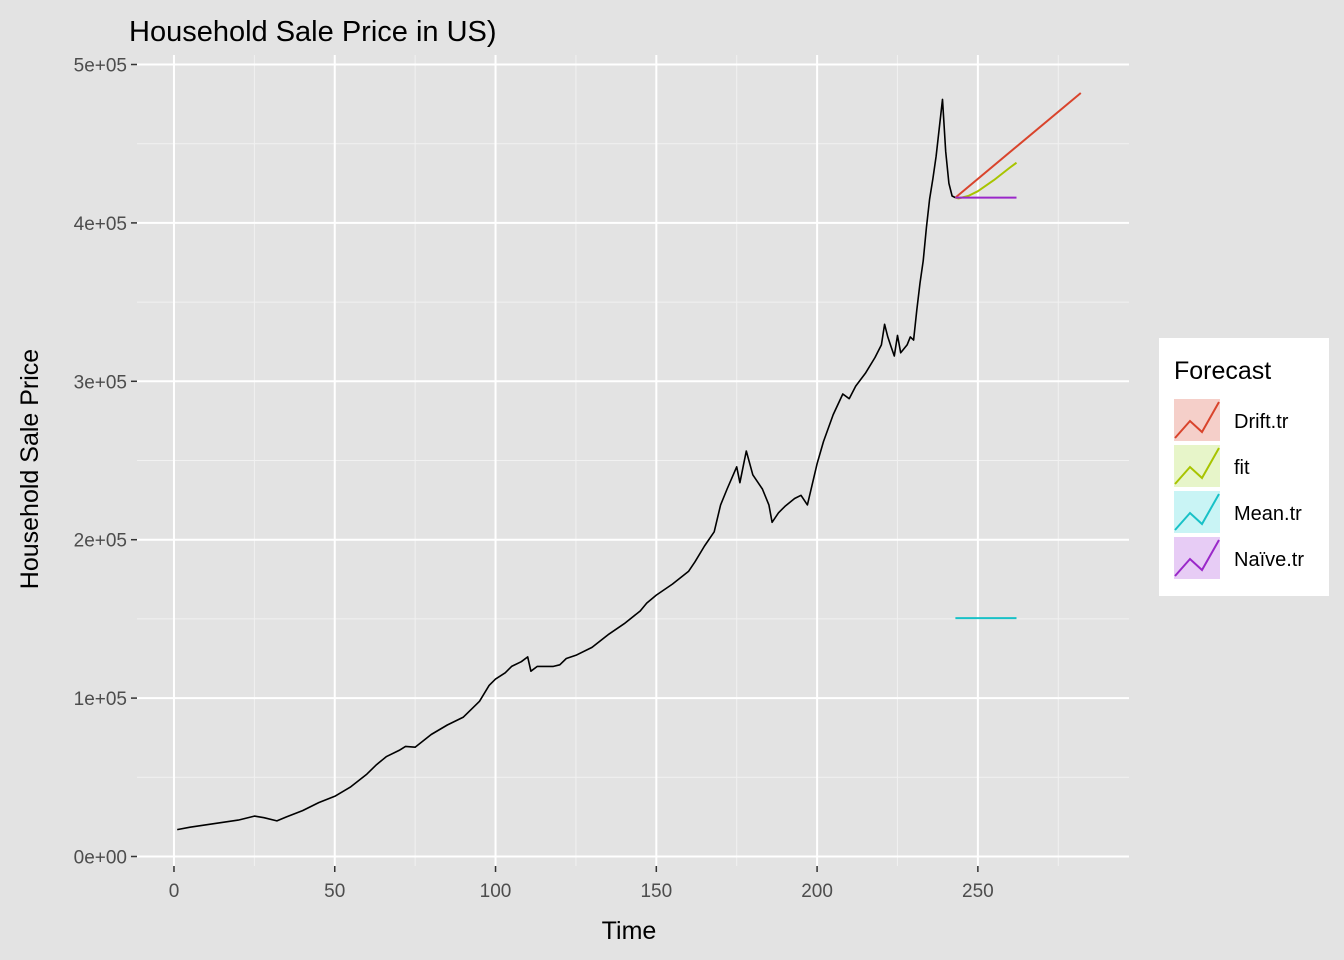 This screenshot has width=1344, height=960. I want to click on legend-item-na-ve-tr: Naïve.tr, so click(1239, 558).